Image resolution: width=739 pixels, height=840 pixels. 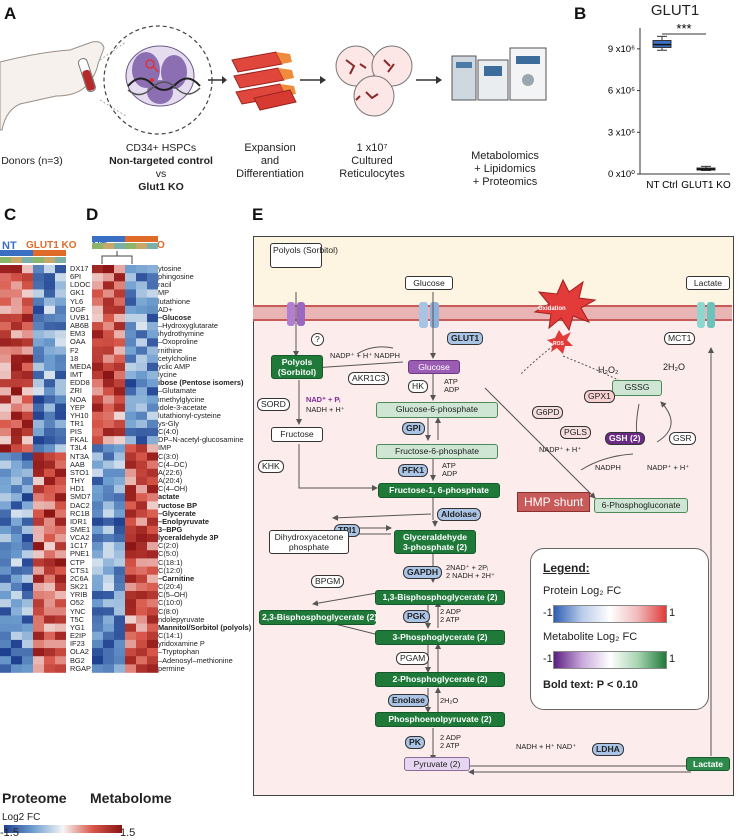 I want to click on pfk1-enzyme: PFK1, so click(x=413, y=470).